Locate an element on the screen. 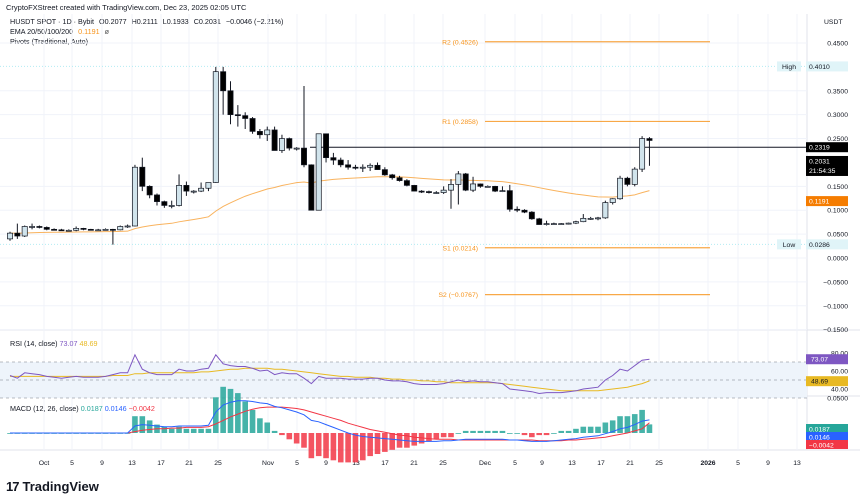 The image size is (860, 502). svg-text: 0.1191 is located at coordinates (819, 202).